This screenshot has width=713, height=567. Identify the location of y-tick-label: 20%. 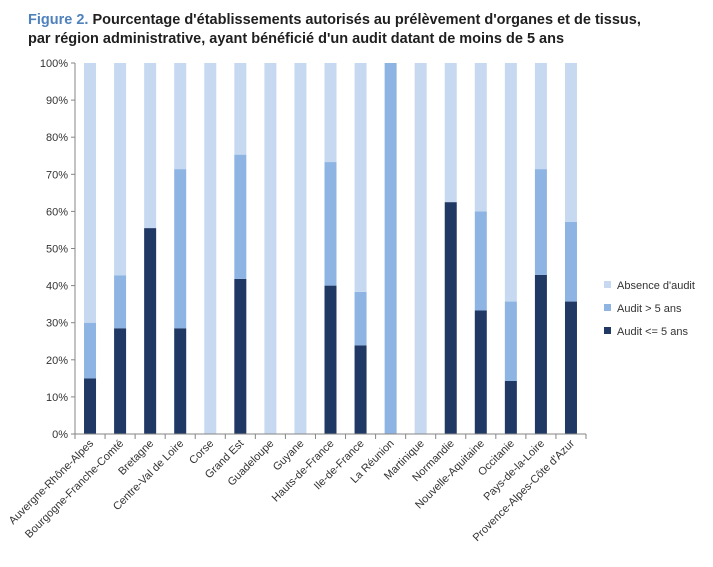
(57, 361).